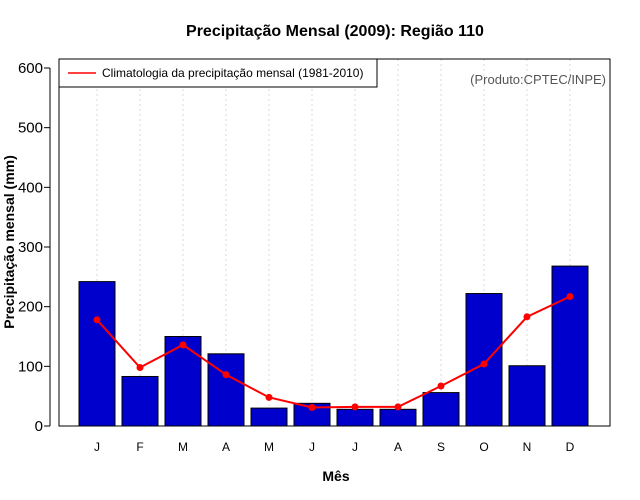 This screenshot has width=640, height=500. Describe the element at coordinates (398, 447) in the screenshot. I see `x-tick-label-8: A` at that location.